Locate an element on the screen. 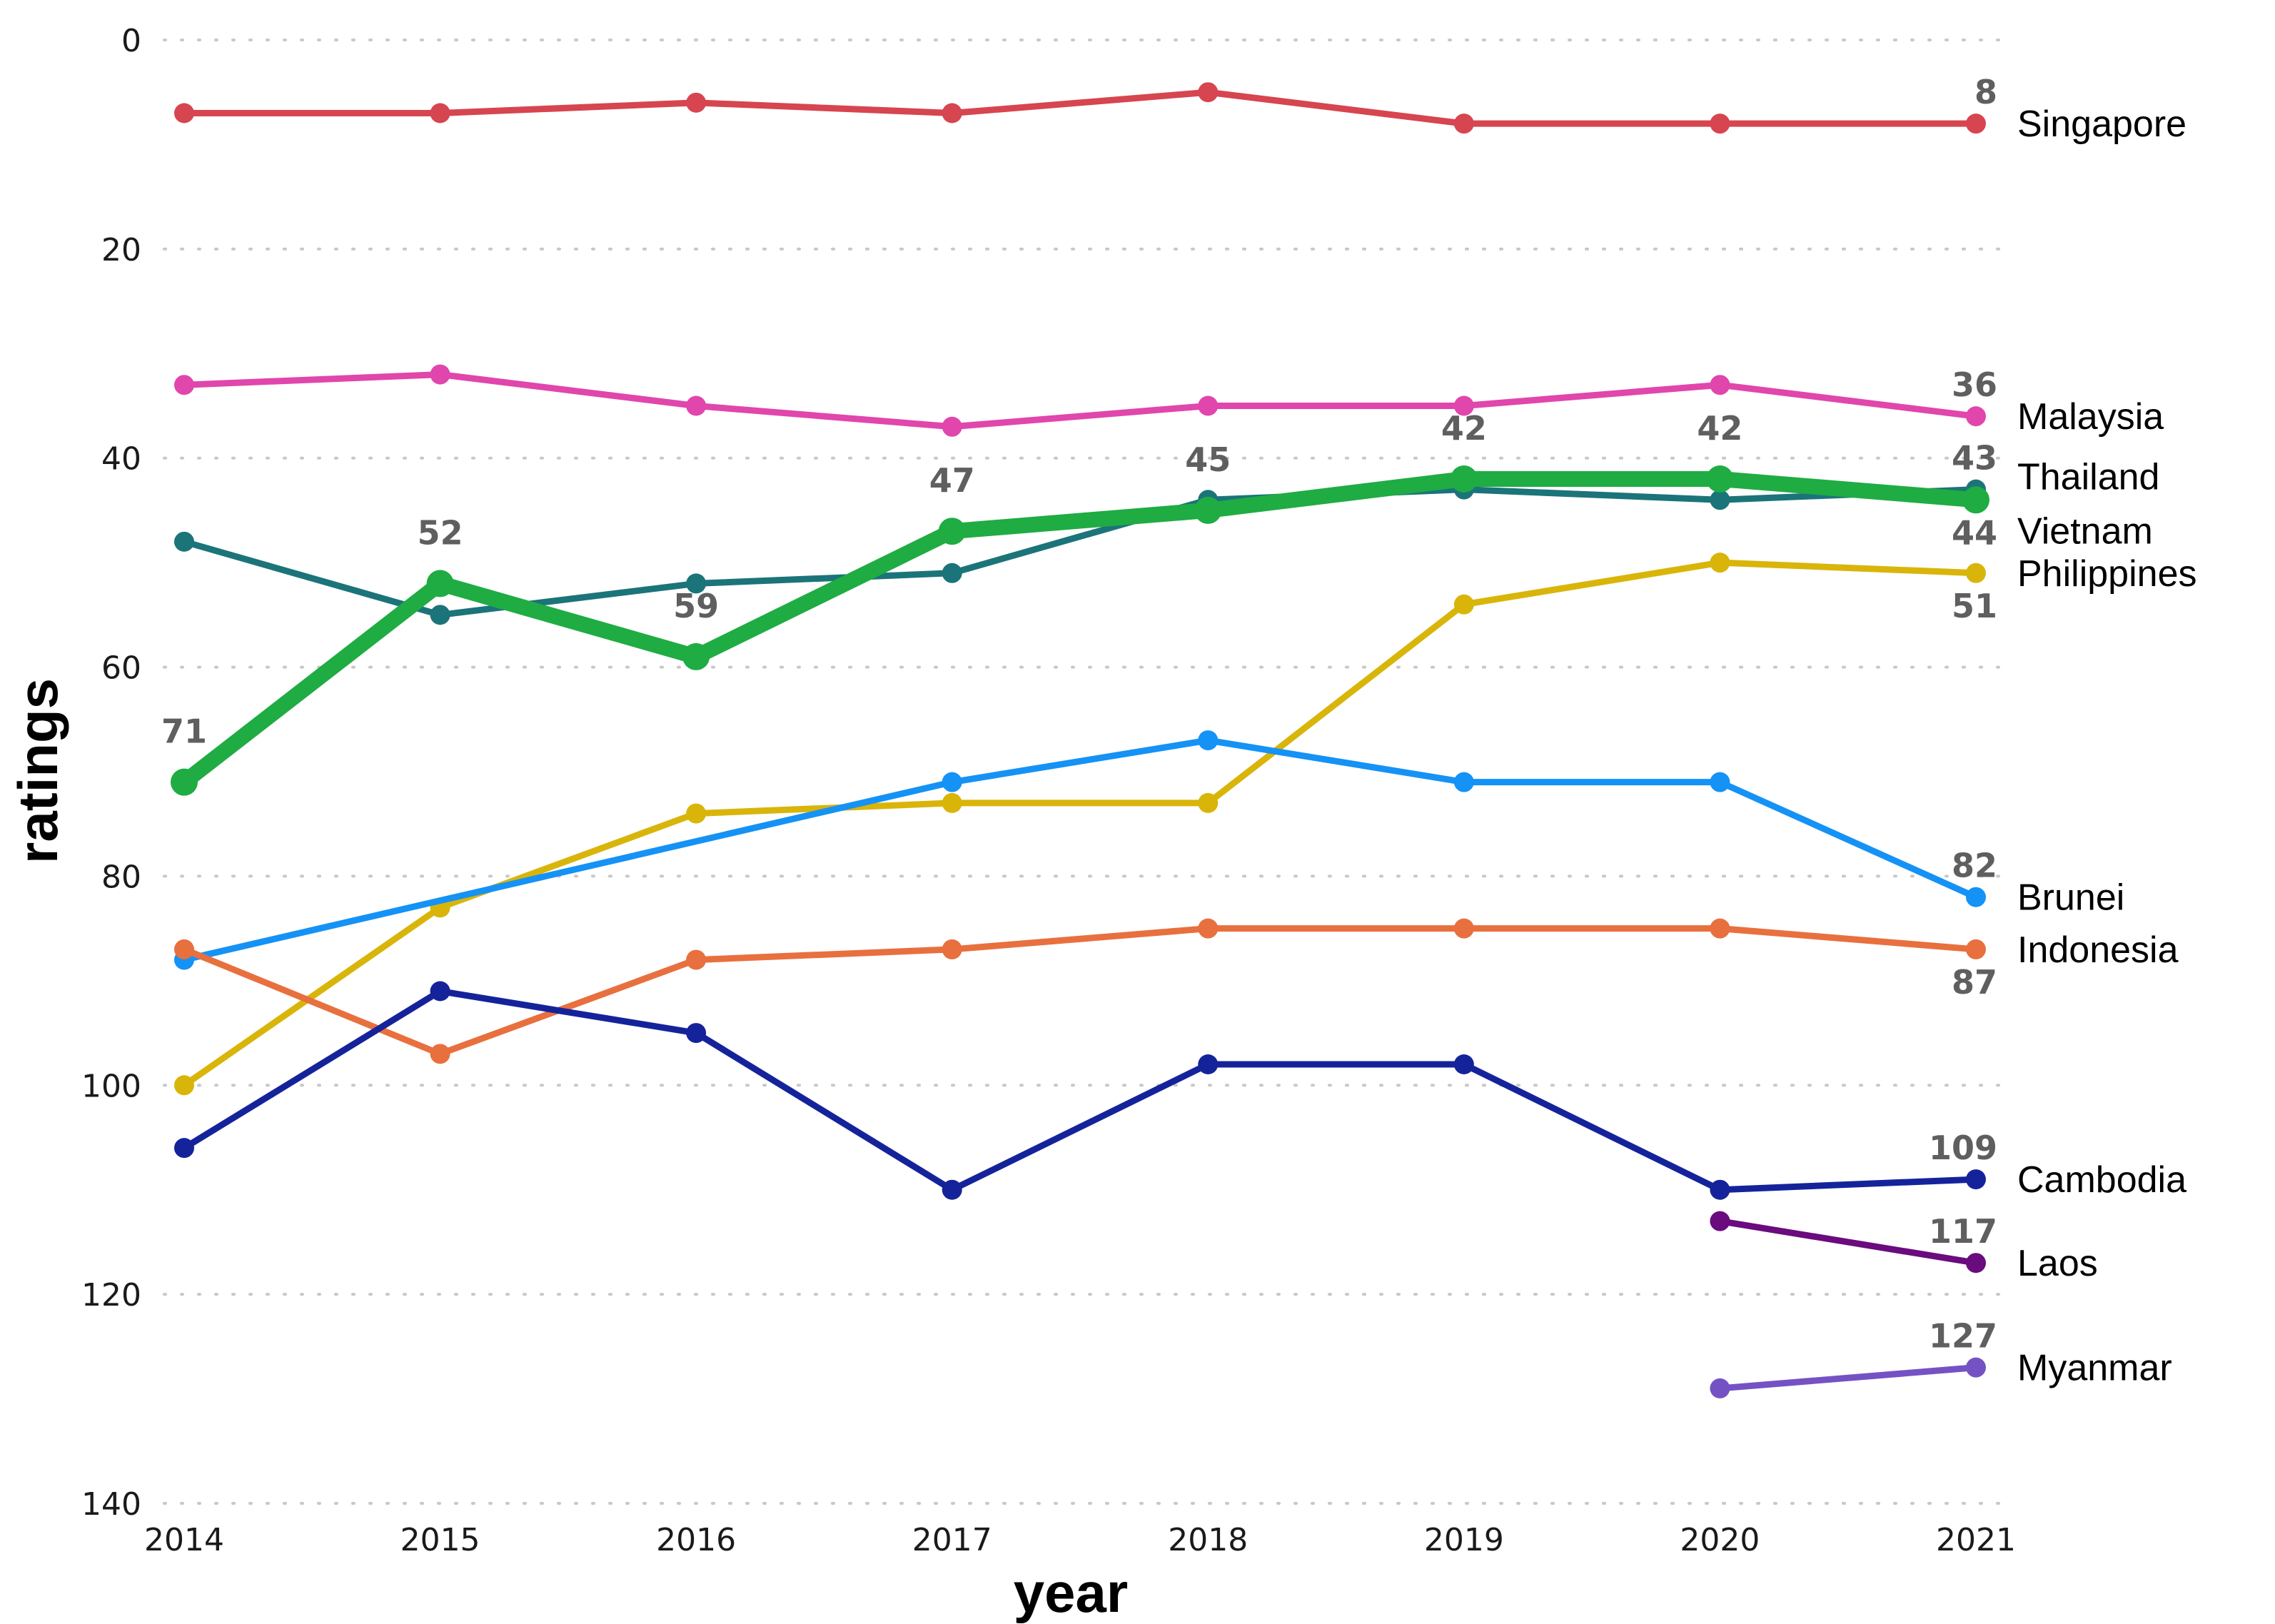  country-label: Philippines is located at coordinates (2107, 574).